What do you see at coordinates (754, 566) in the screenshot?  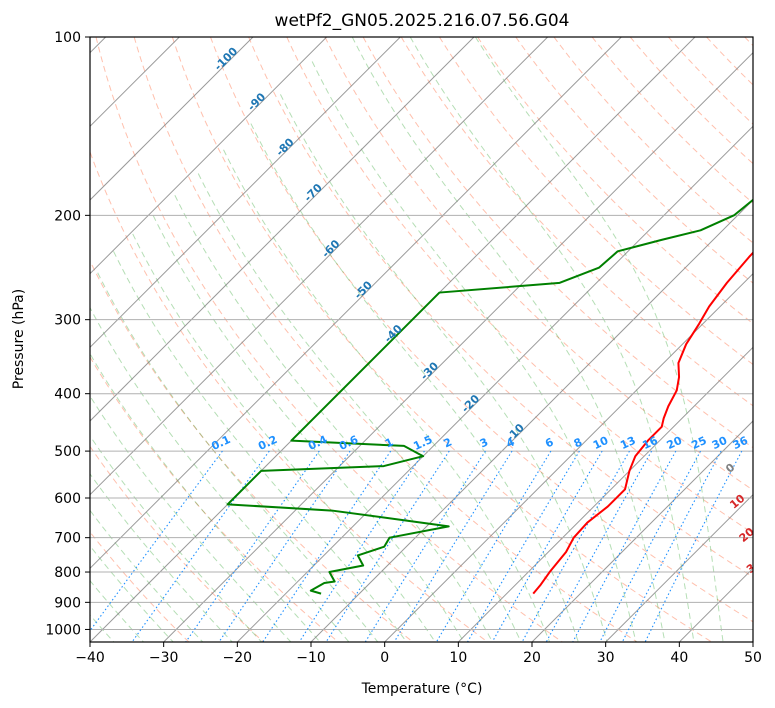 I see `moist-adiabat-label: 30` at bounding box center [754, 566].